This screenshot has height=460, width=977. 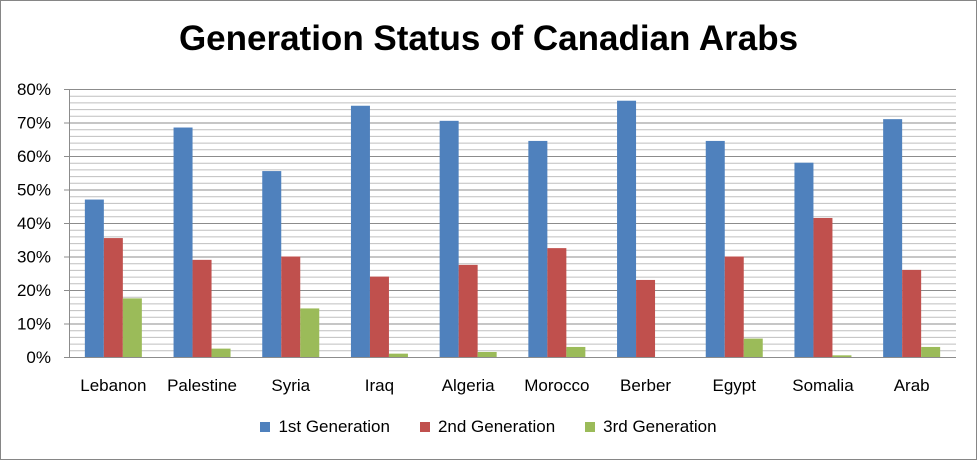 What do you see at coordinates (38, 357) in the screenshot?
I see `y-tick-label: 0%` at bounding box center [38, 357].